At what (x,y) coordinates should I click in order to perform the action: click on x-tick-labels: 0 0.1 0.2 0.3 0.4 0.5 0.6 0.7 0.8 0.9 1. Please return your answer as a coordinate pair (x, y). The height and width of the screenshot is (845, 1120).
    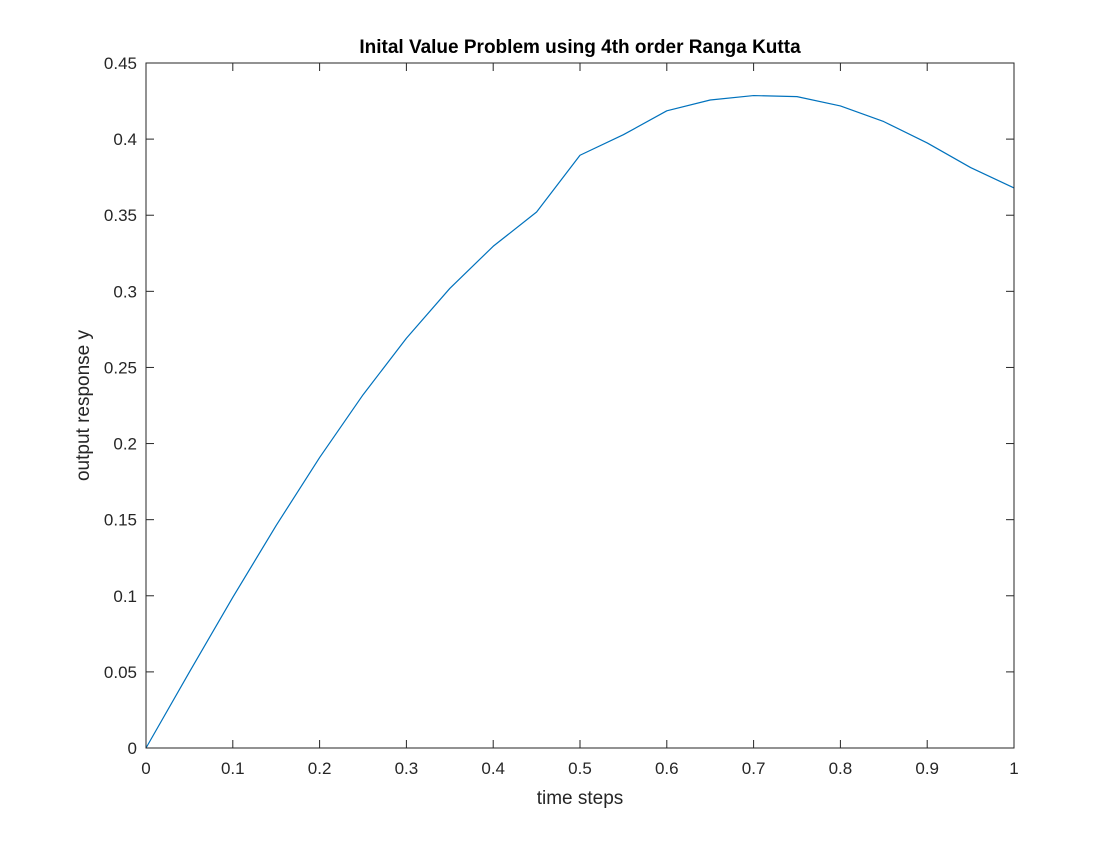
    Looking at the image, I should click on (579, 768).